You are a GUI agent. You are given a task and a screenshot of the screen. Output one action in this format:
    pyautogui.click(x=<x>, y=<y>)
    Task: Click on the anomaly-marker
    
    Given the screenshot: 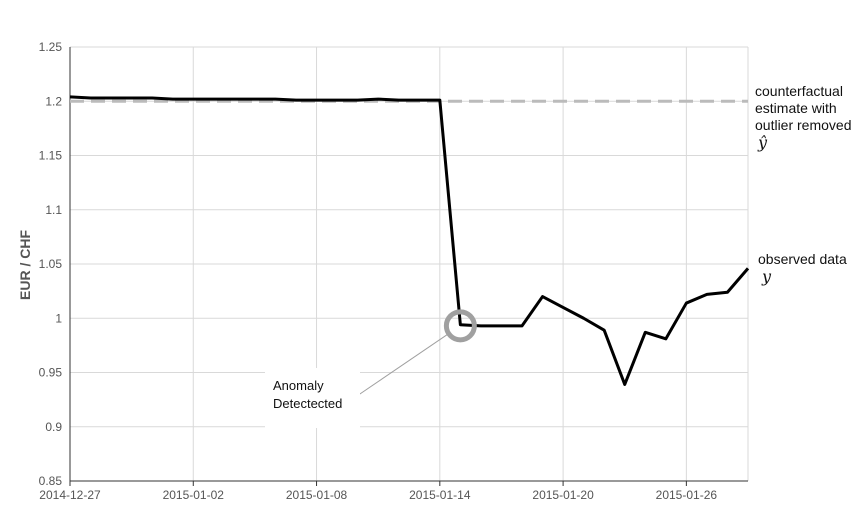 What is the action you would take?
    pyautogui.click(x=460, y=326)
    